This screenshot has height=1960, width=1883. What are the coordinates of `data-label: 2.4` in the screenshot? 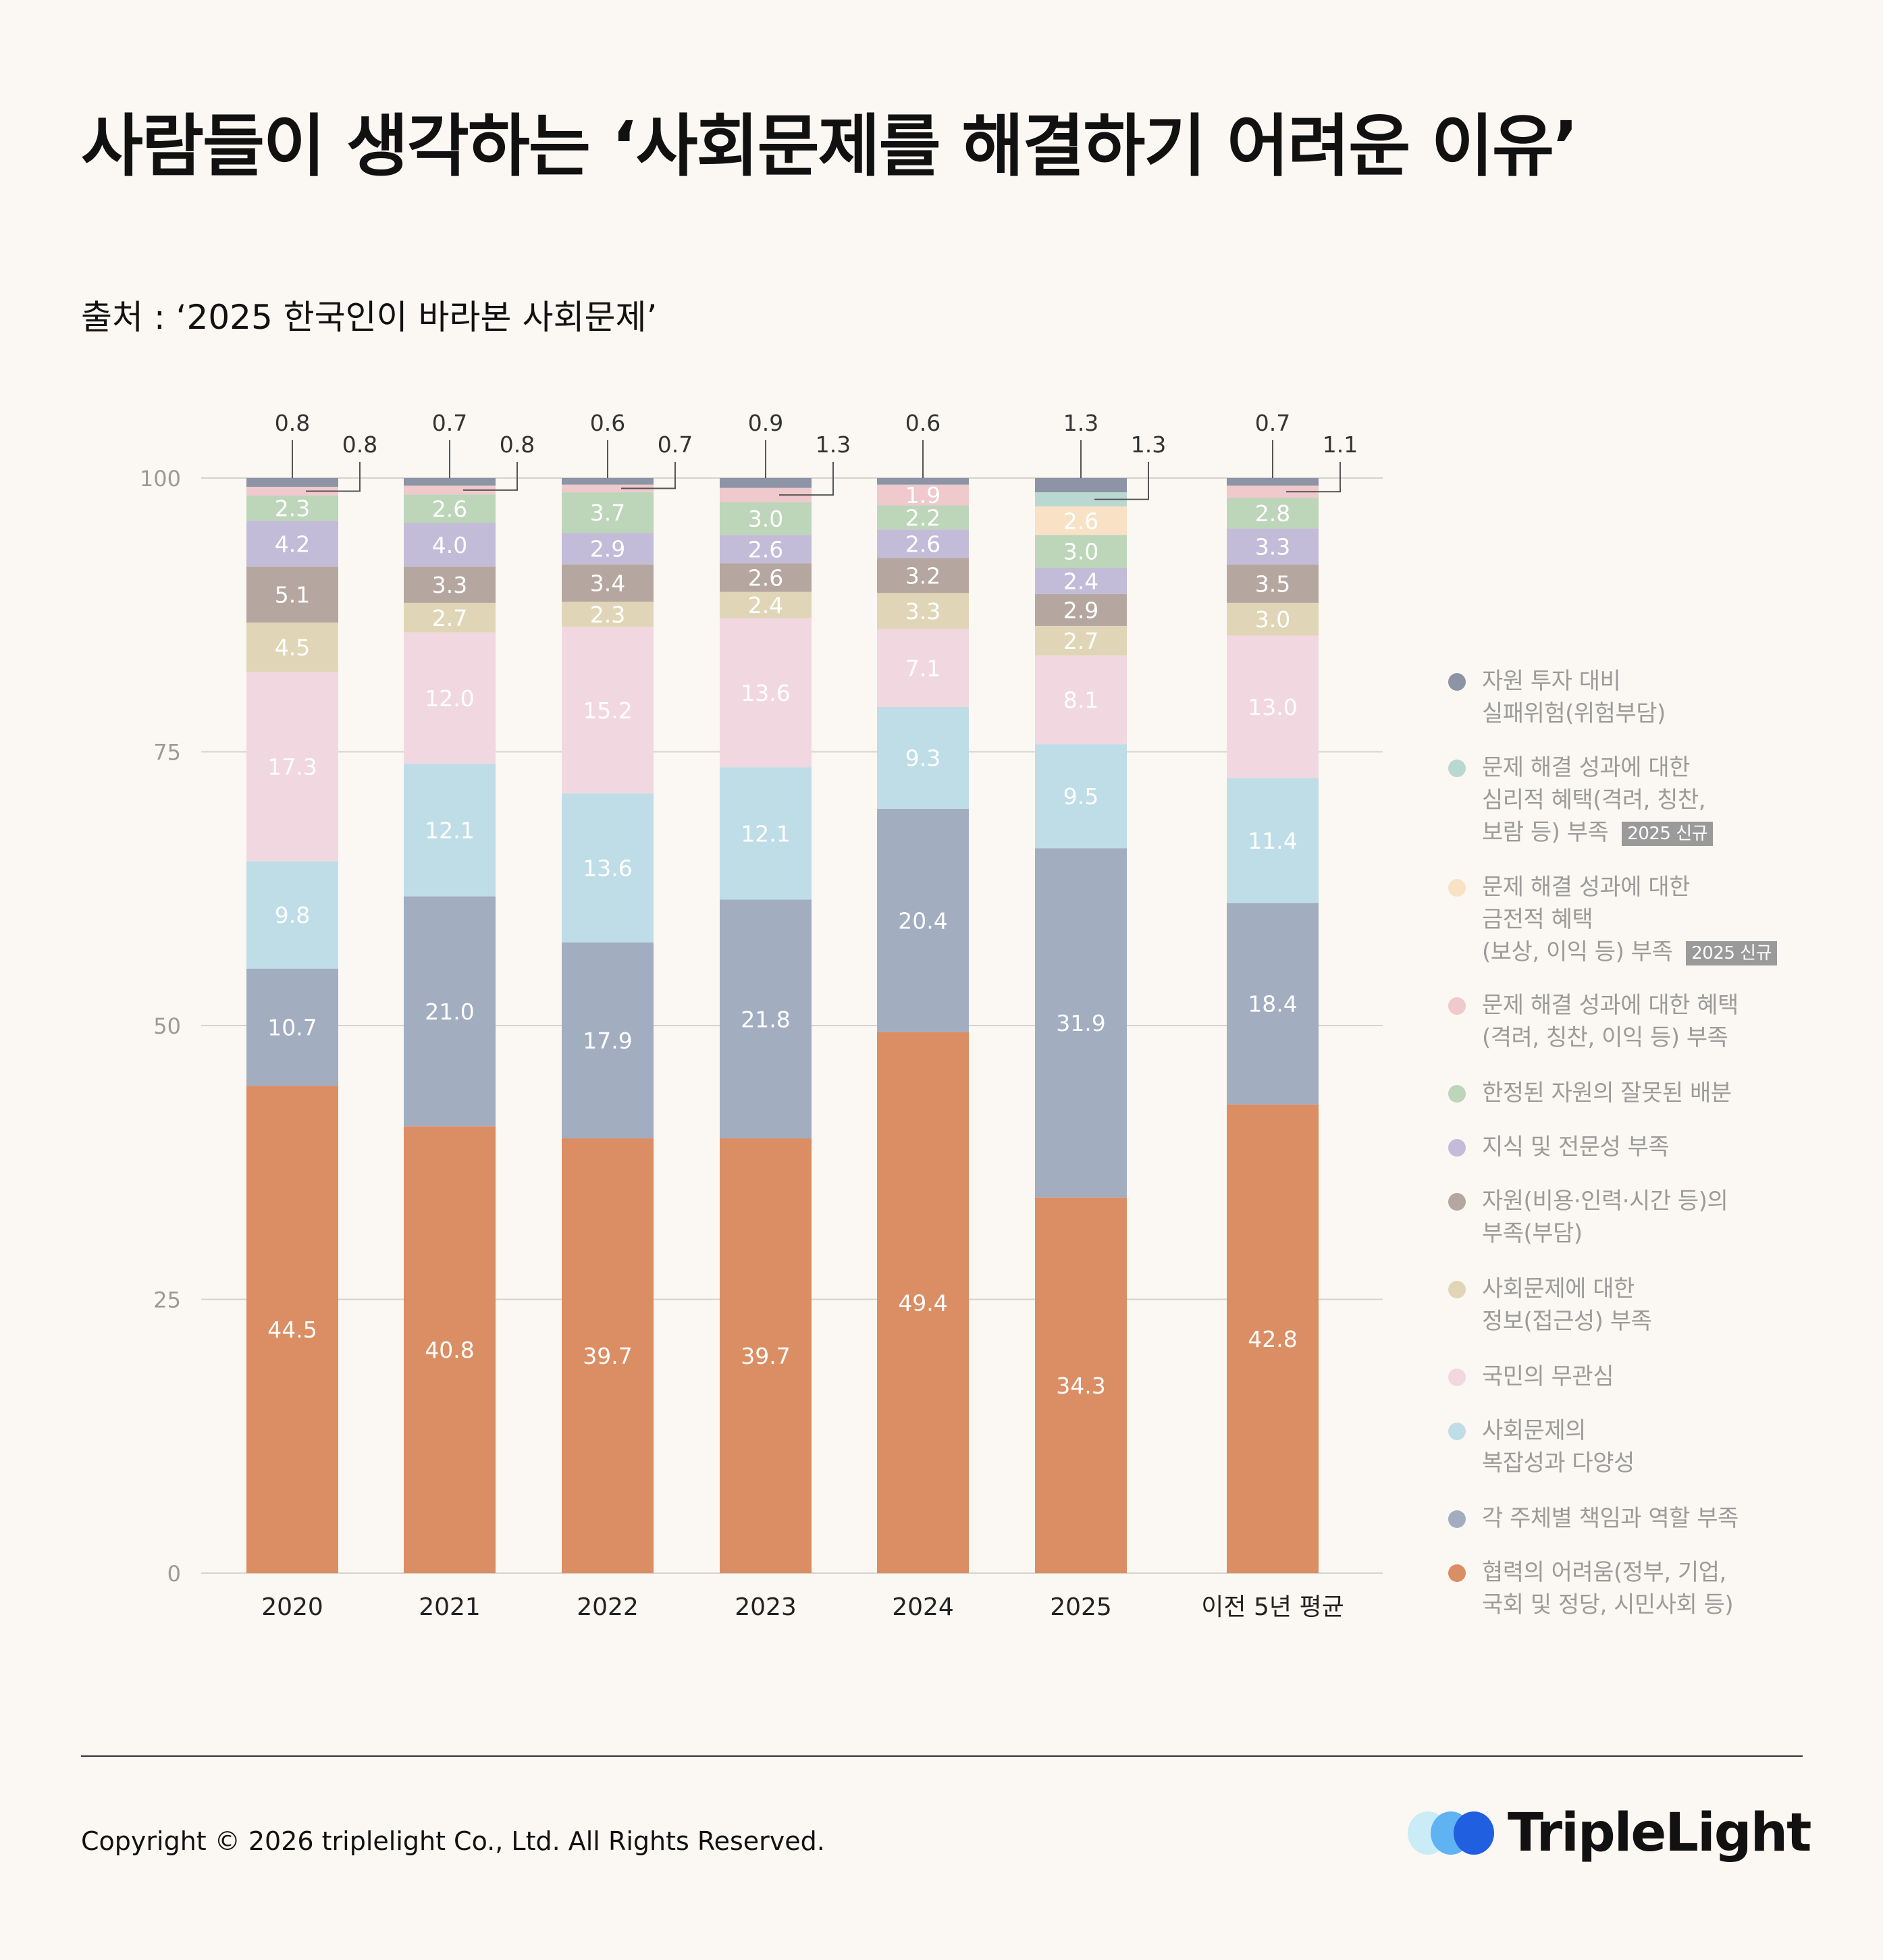 It's located at (1080, 581).